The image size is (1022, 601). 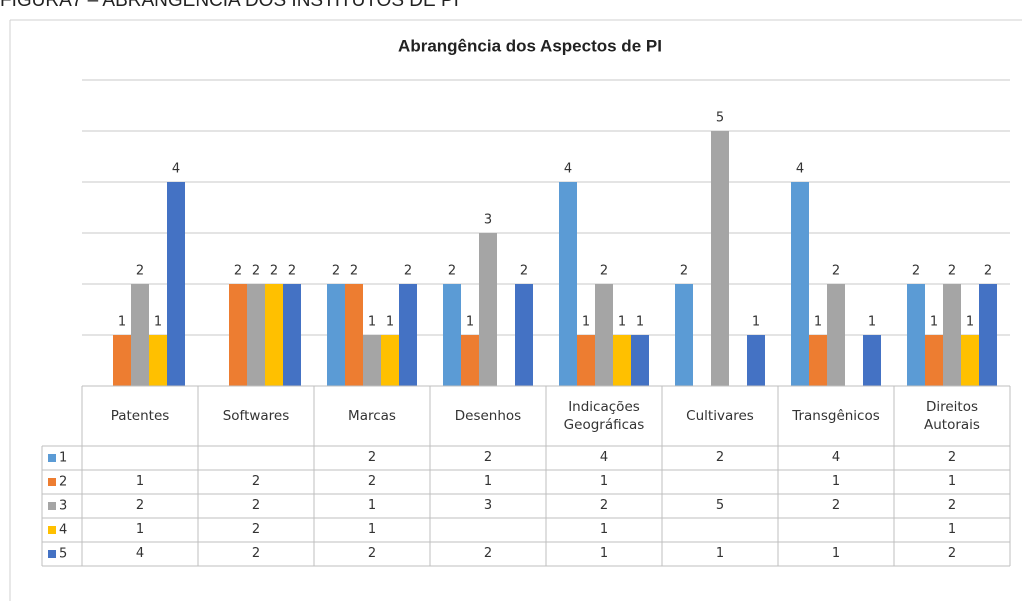 I want to click on legend-label: 2, so click(x=63, y=482).